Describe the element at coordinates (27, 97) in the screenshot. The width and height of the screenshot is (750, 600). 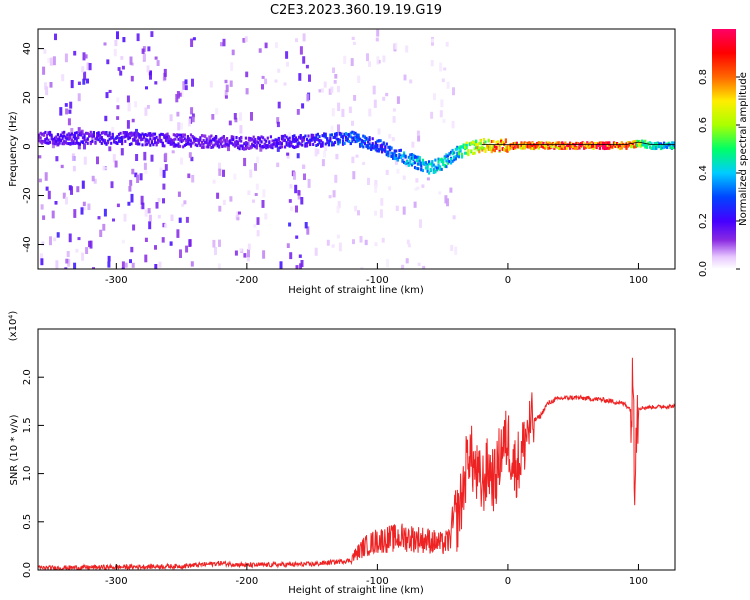
I see `y-tick-label: 20` at that location.